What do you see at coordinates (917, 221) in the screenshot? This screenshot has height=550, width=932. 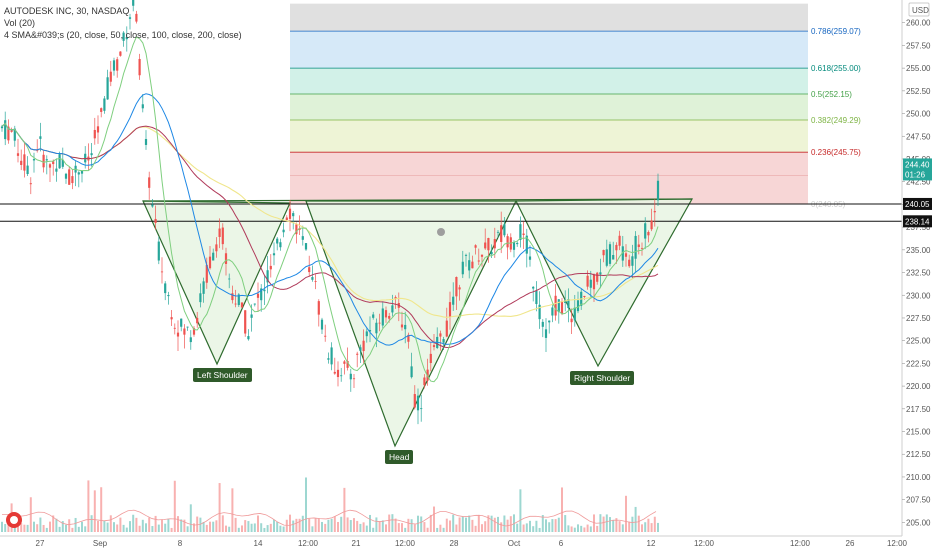 I see `price-badge-label-3: 238.14` at bounding box center [917, 221].